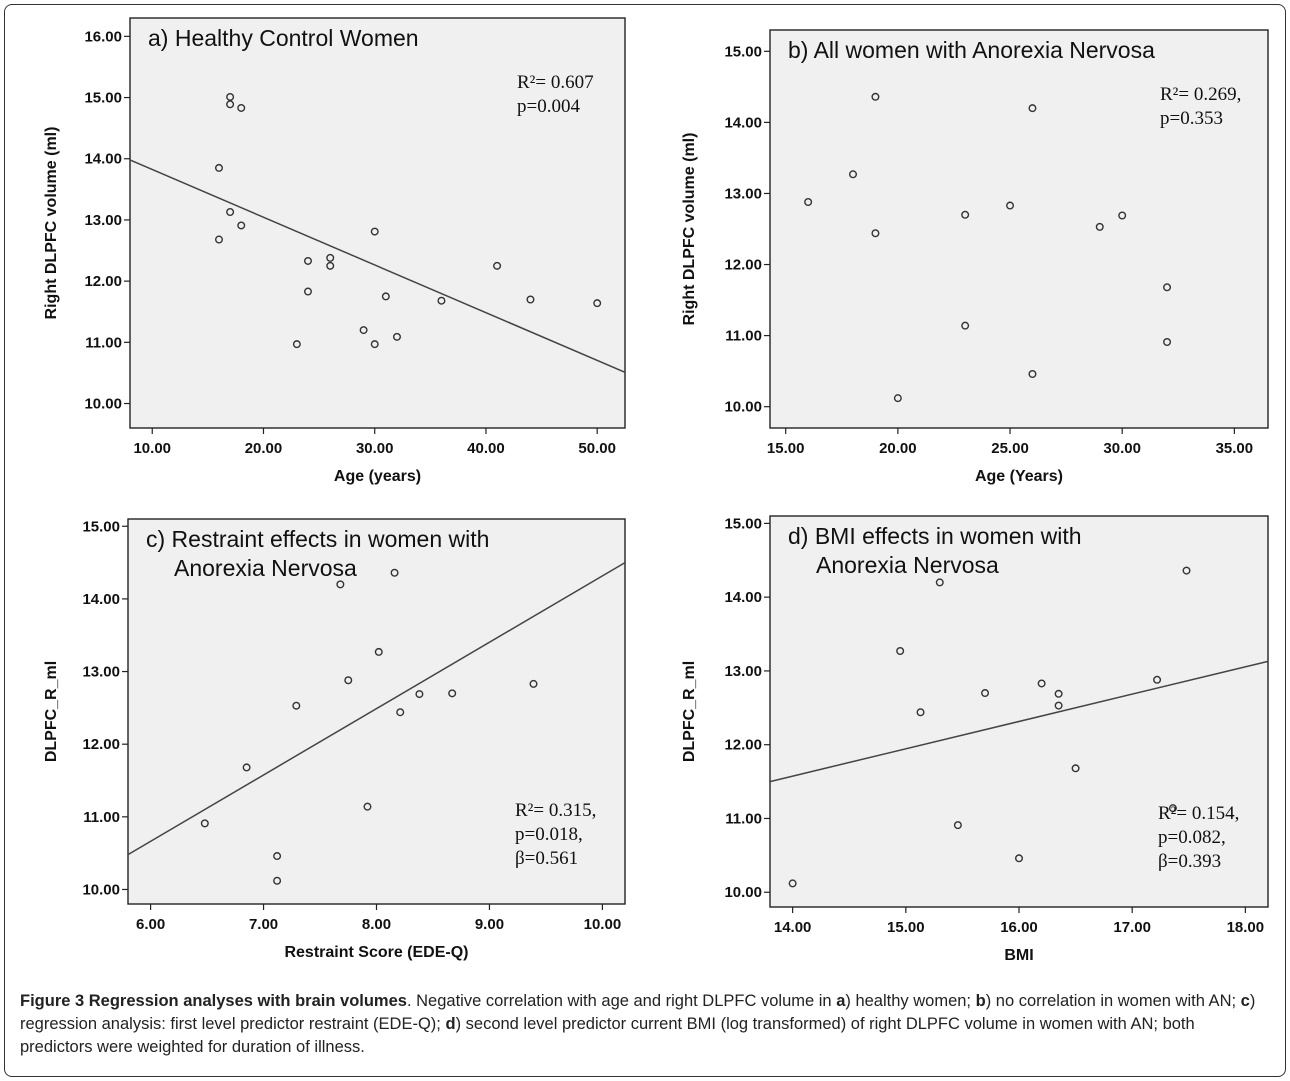 The width and height of the screenshot is (1290, 1081). Describe the element at coordinates (549, 834) in the screenshot. I see `stats-annotation: p=0.018,` at that location.